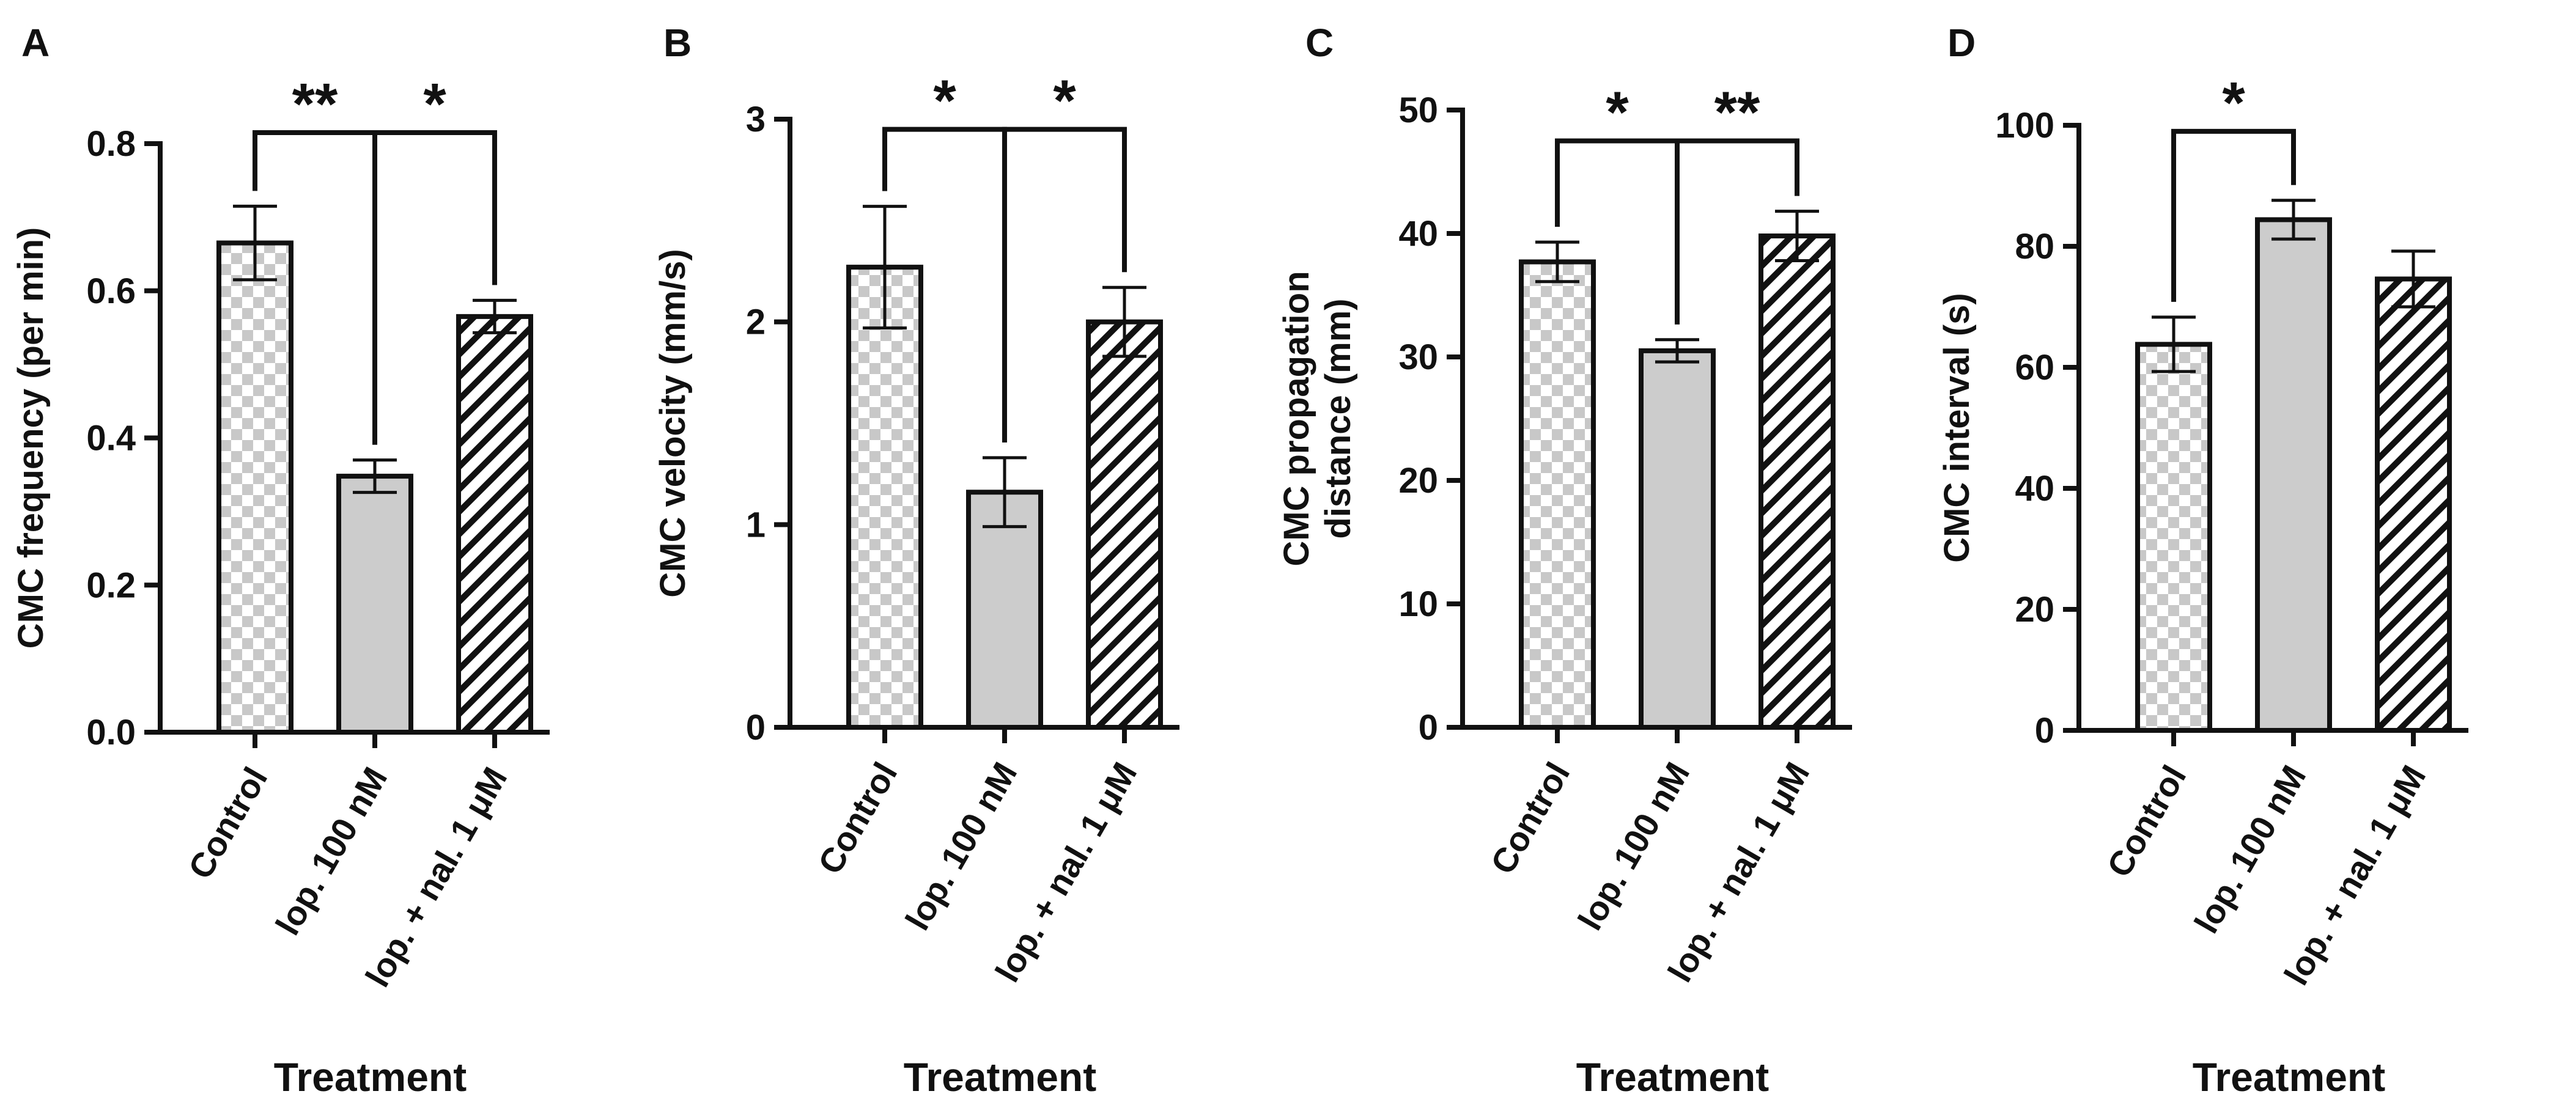  Describe the element at coordinates (111, 144) in the screenshot. I see `y-tick-label: 0.8` at that location.